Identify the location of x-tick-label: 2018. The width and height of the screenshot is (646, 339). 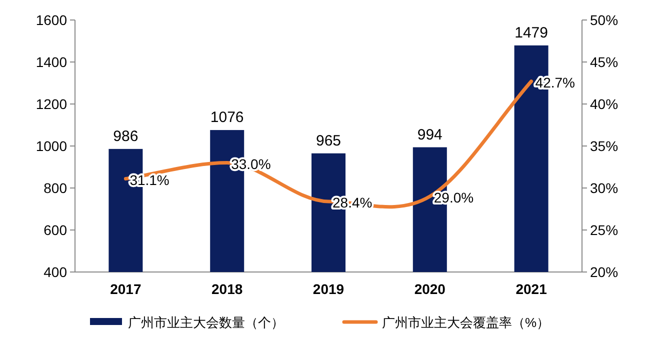
(227, 289).